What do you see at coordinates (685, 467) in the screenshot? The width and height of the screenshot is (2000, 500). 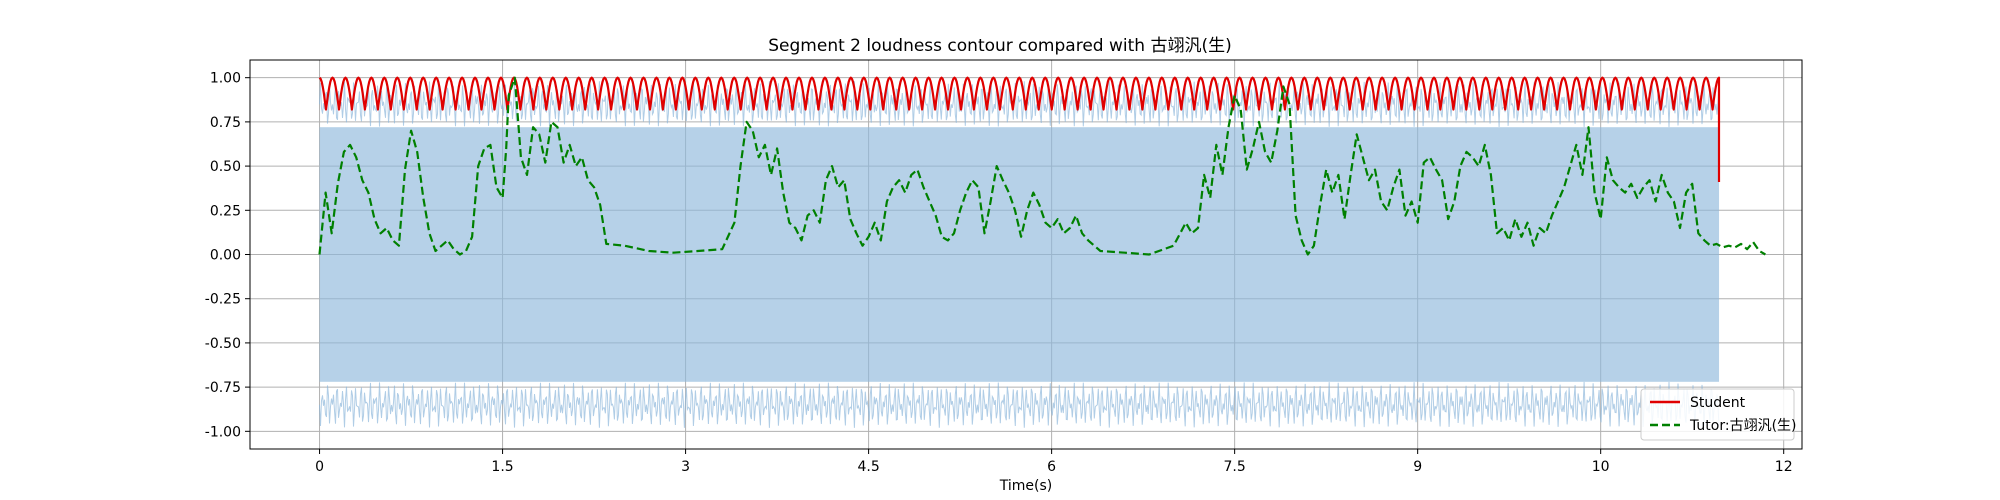 I see `x-tick-label: 3` at bounding box center [685, 467].